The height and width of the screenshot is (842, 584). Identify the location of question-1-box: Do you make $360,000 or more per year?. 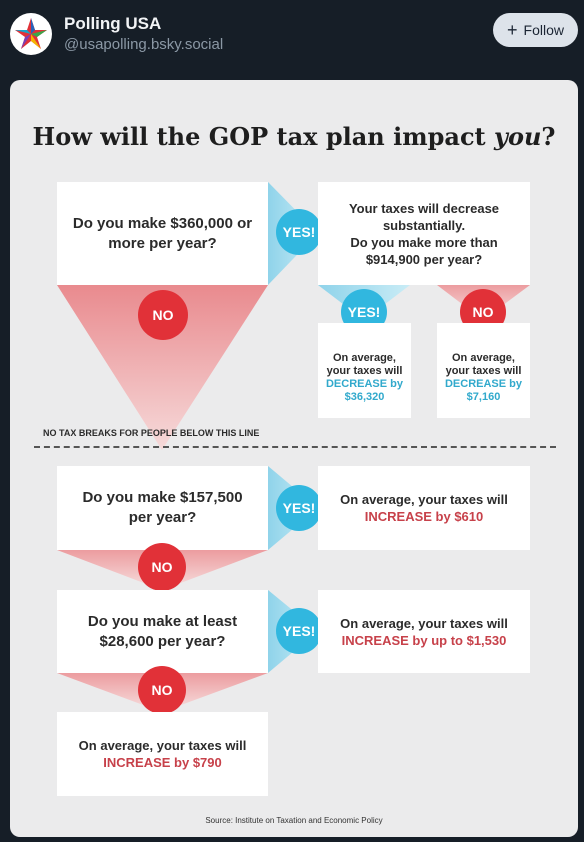
(162, 233).